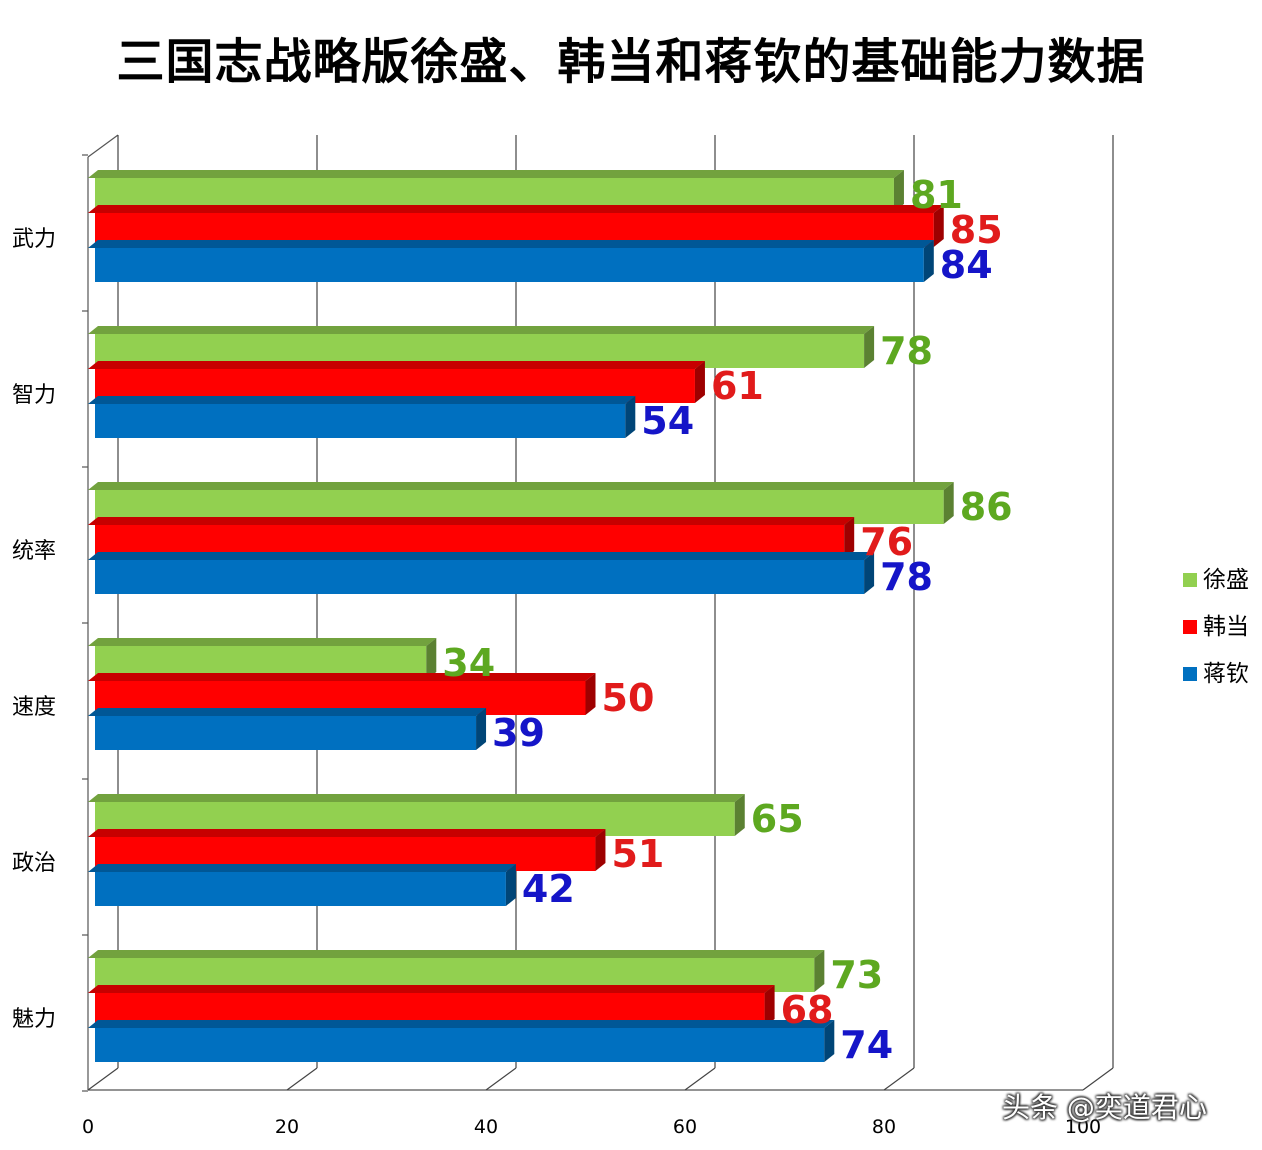  What do you see at coordinates (103, 146) in the screenshot?
I see `left-wall-top-edge` at bounding box center [103, 146].